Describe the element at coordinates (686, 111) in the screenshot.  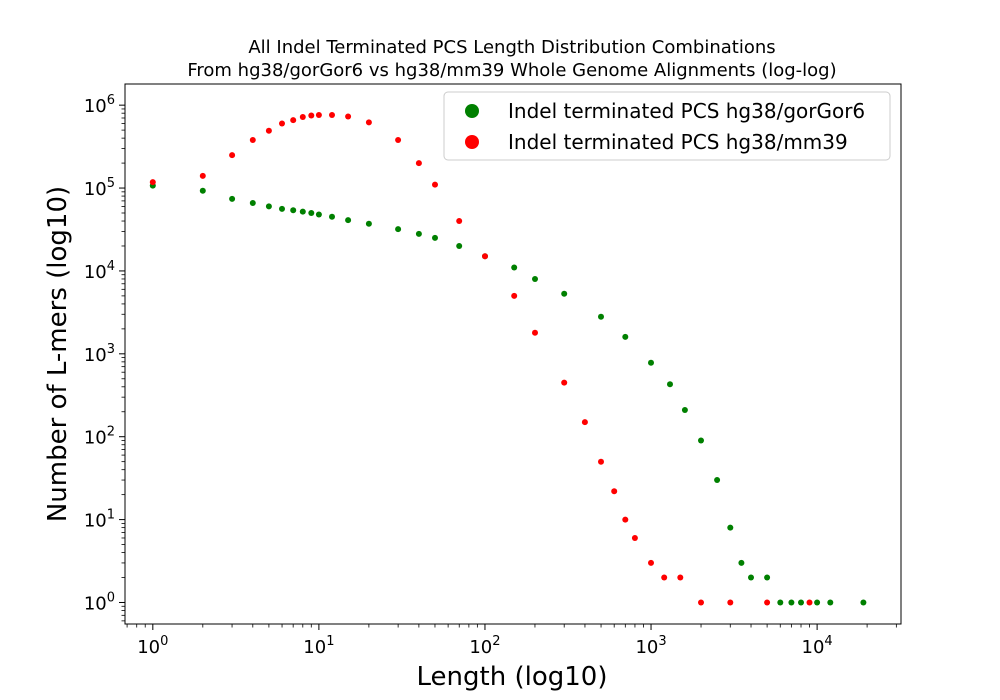
I see `legend-label-gorgor6: Indel terminated PCS hg38/gorGor6` at that location.